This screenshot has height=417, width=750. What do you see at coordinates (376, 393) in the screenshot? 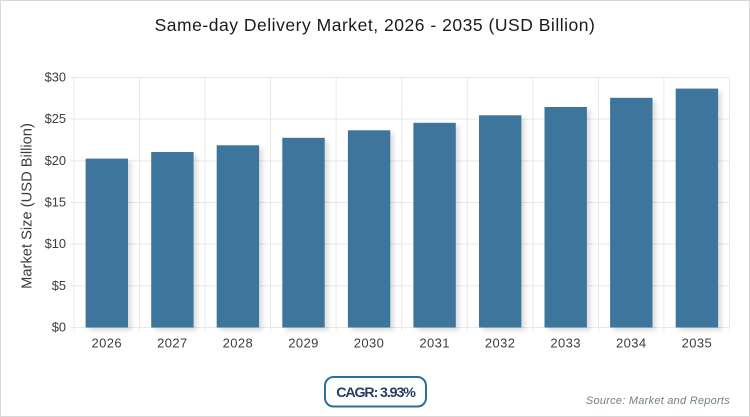
I see `svg-text: CAGR: 3.93%` at bounding box center [376, 393].